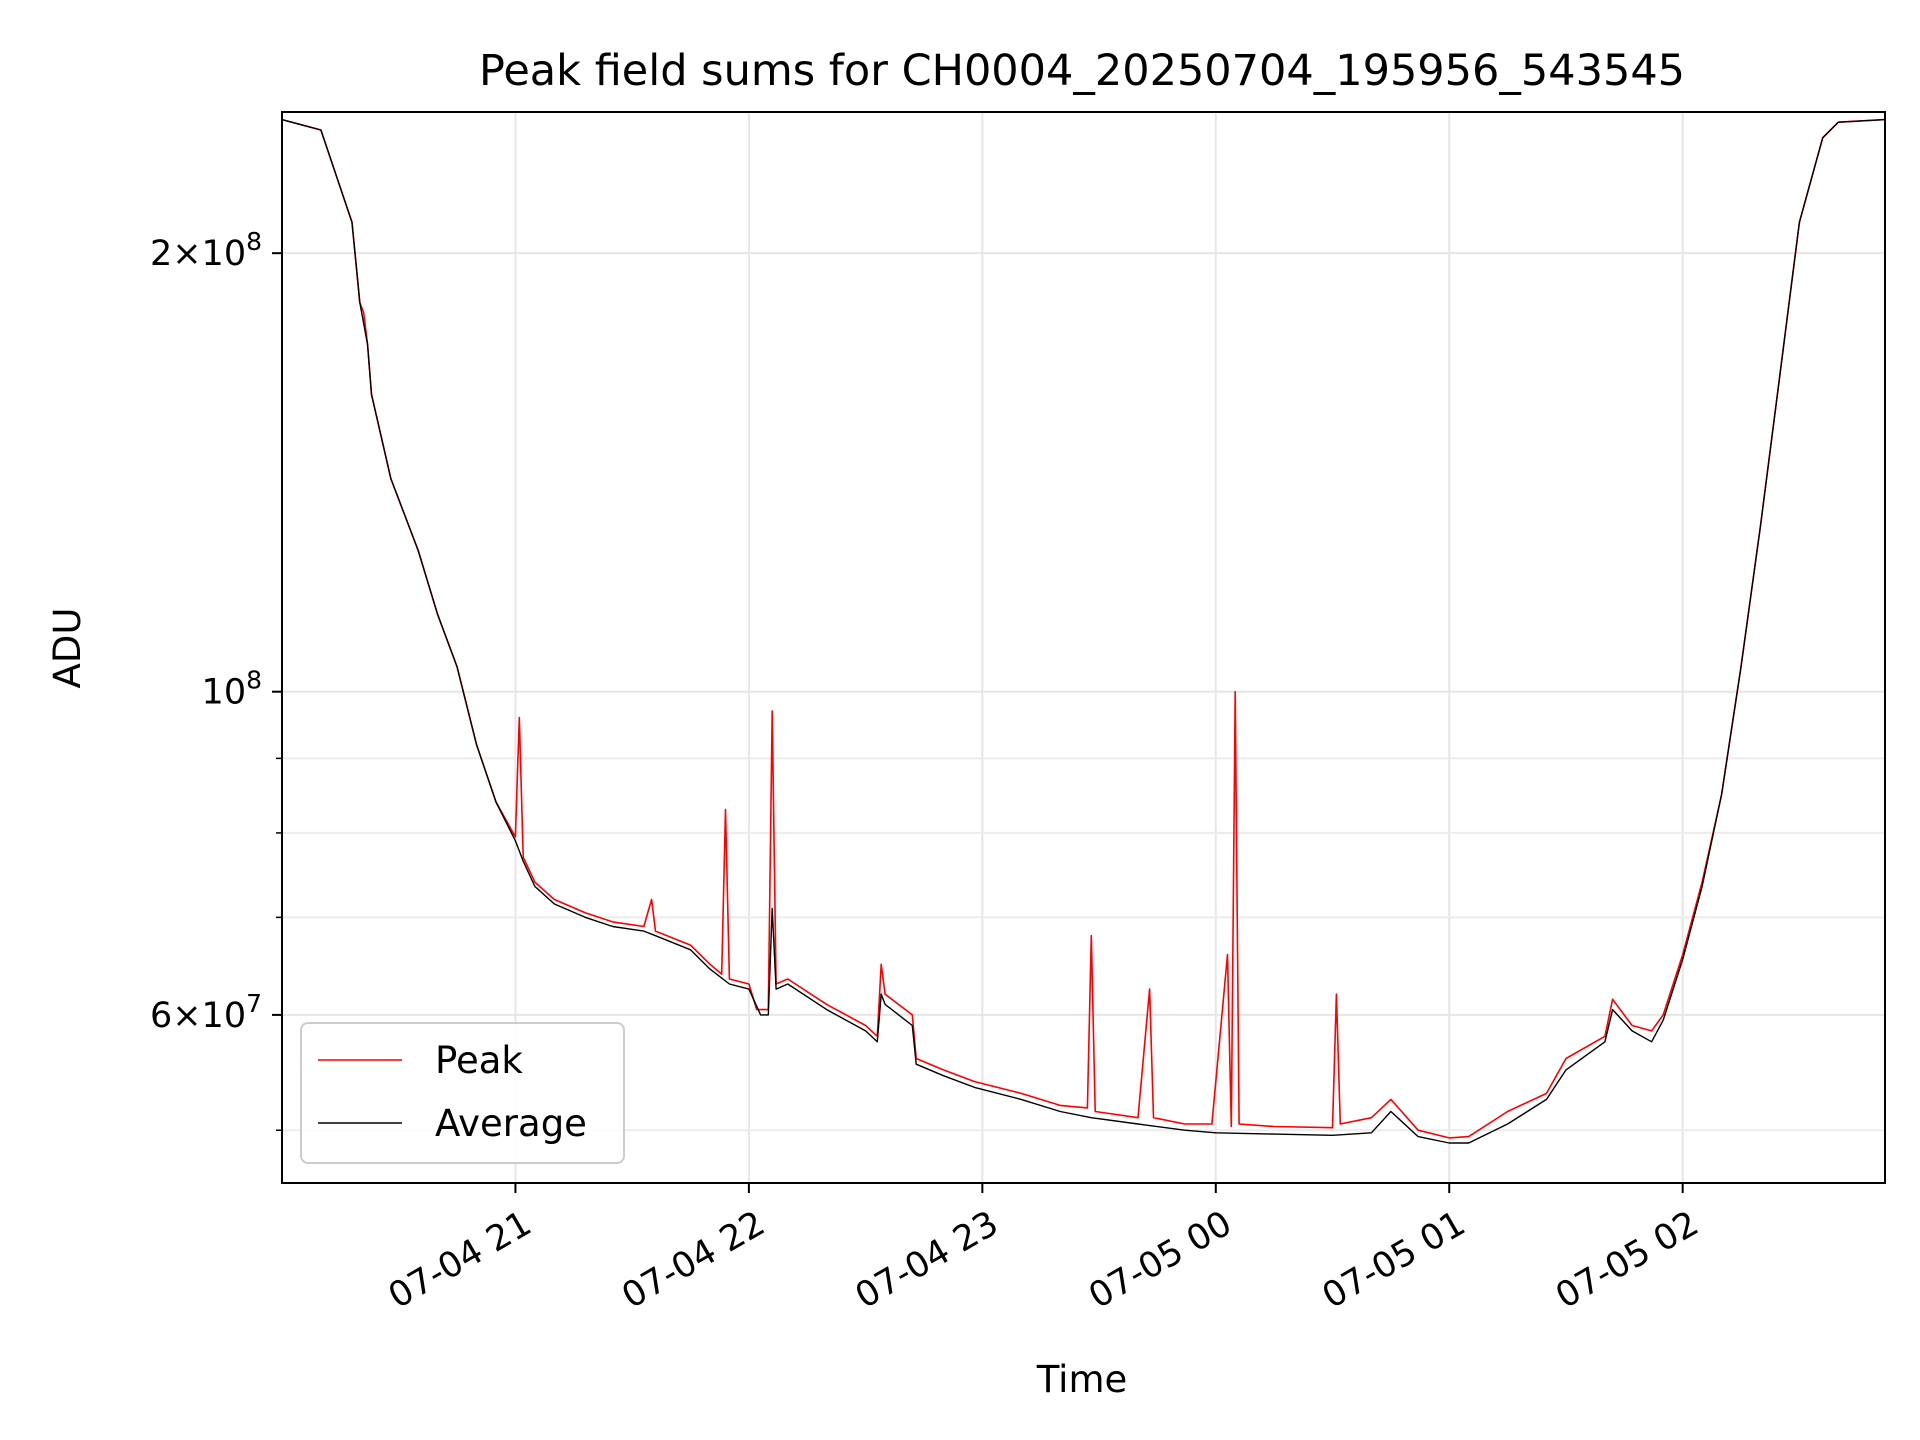 Image resolution: width=1920 pixels, height=1440 pixels. I want to click on legend-box, so click(462, 1093).